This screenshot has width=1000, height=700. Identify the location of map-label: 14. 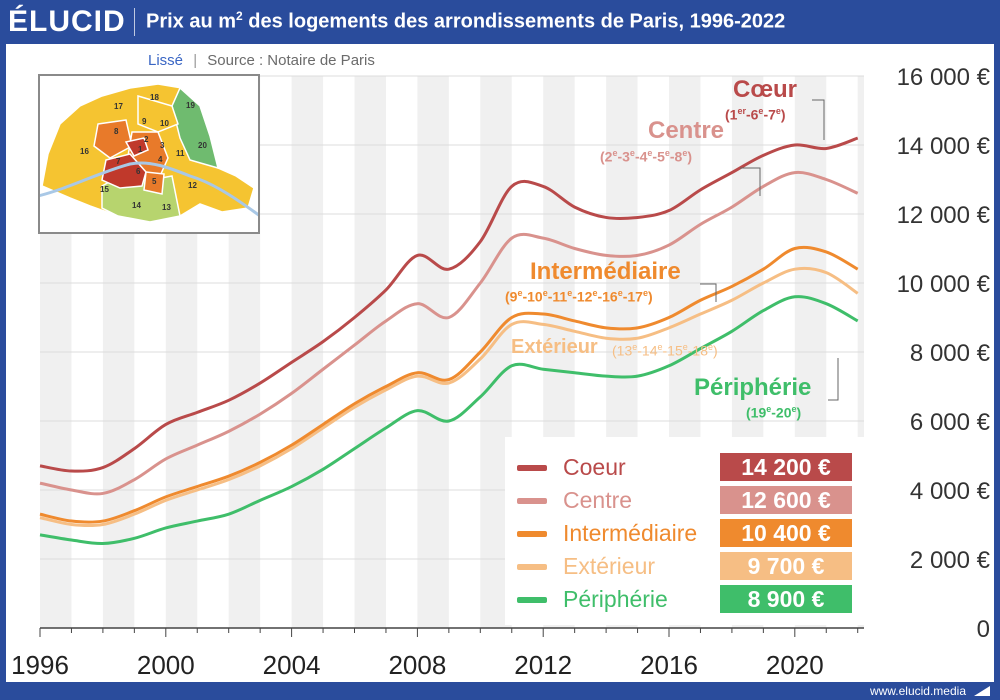
(136, 205).